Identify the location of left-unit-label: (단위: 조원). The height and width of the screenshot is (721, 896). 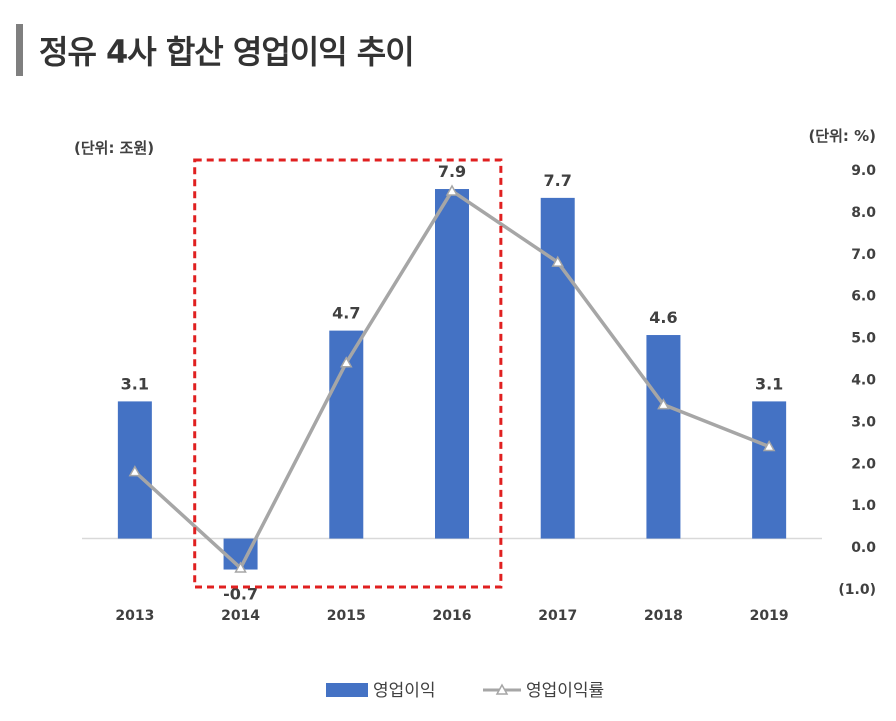
(114, 148).